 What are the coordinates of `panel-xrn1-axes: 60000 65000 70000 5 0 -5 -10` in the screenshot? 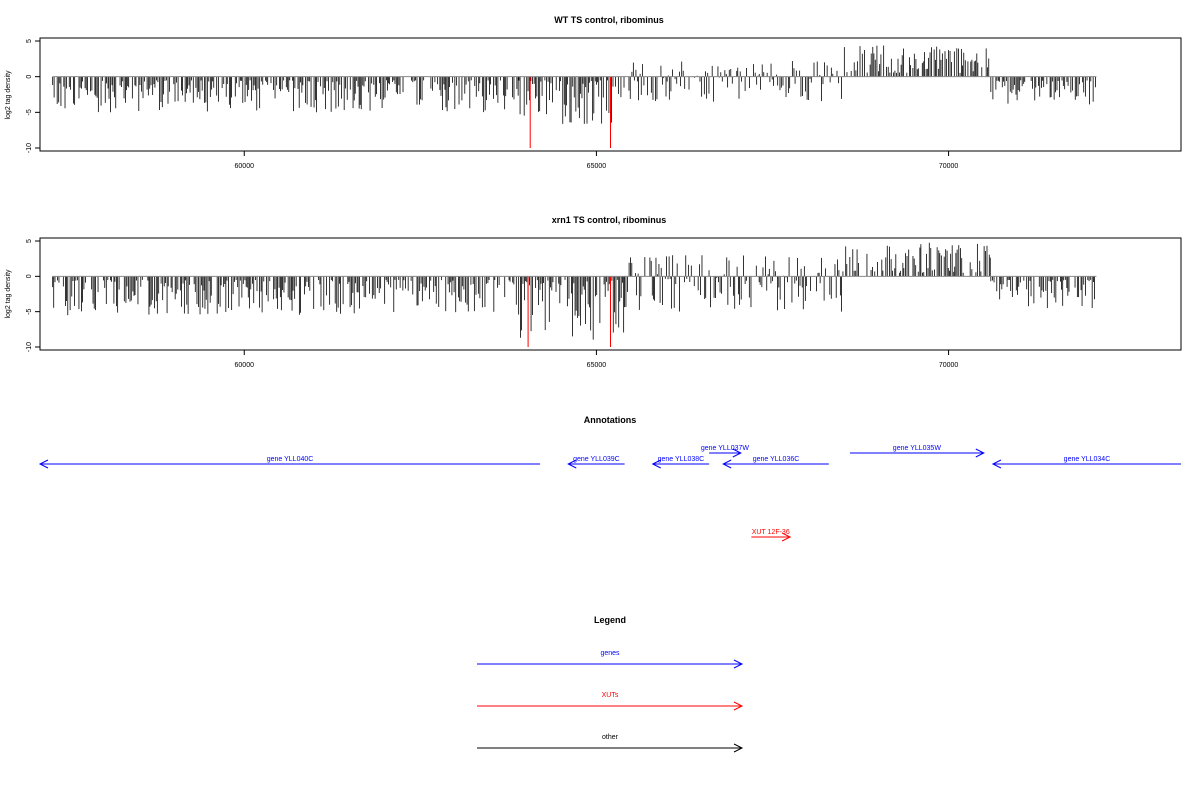 It's located at (561, 304).